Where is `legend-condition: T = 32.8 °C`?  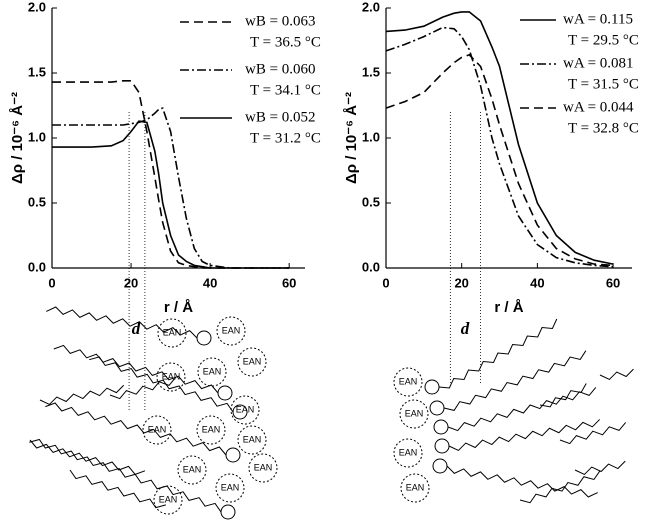 legend-condition: T = 32.8 °C is located at coordinates (603, 128).